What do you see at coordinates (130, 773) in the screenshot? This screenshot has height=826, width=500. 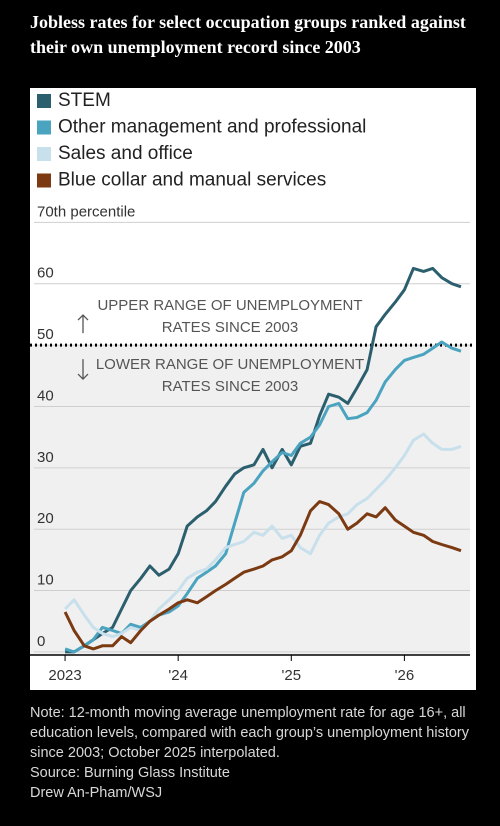 I see `source: Source: Burning Glass Institute` at bounding box center [130, 773].